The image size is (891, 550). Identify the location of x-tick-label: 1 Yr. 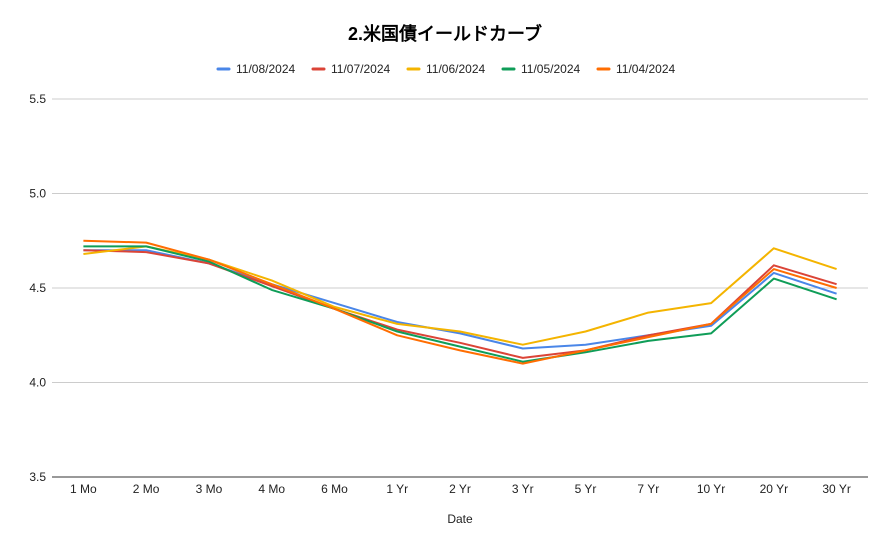
(397, 489).